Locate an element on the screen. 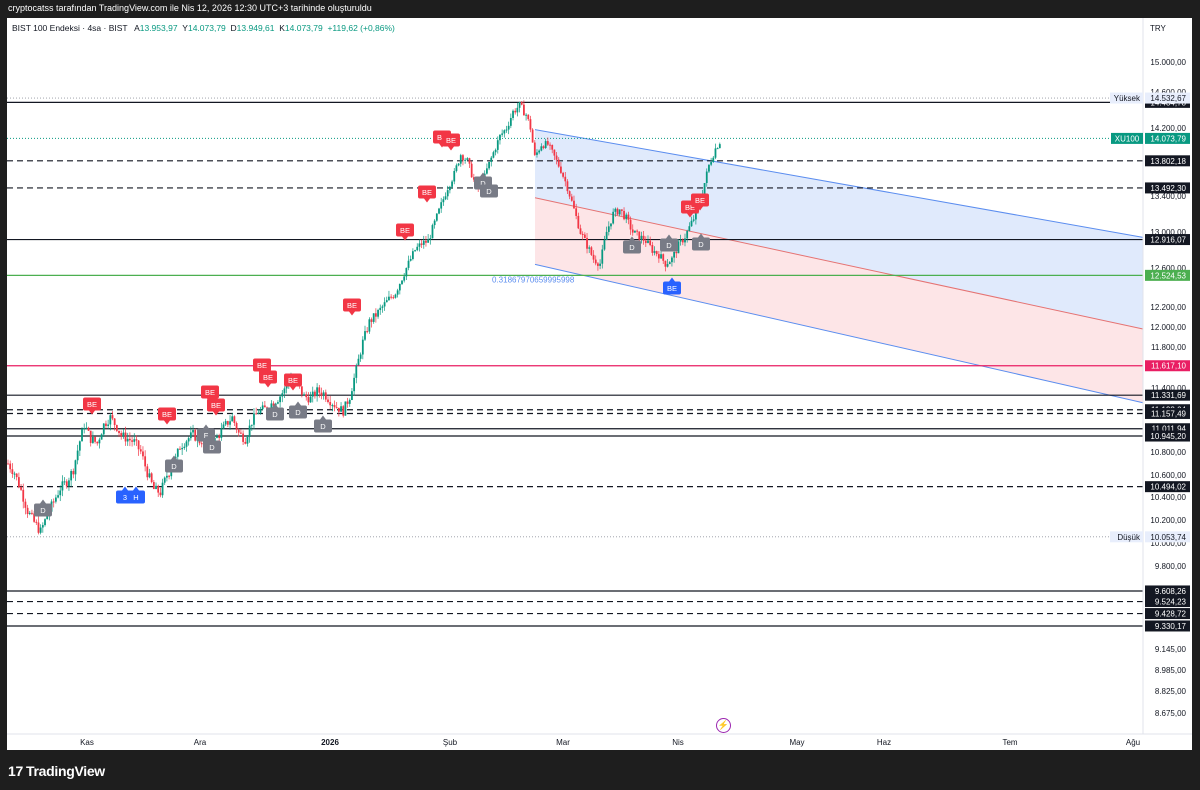 This screenshot has height=790, width=1200. y-tick-label: 8.825,00 is located at coordinates (1171, 691).